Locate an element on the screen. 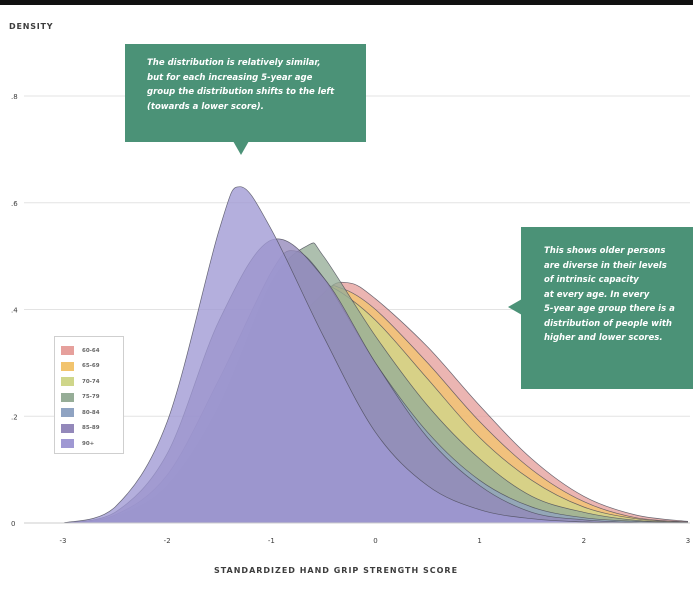  legend-label: 60-64 is located at coordinates (91, 350).